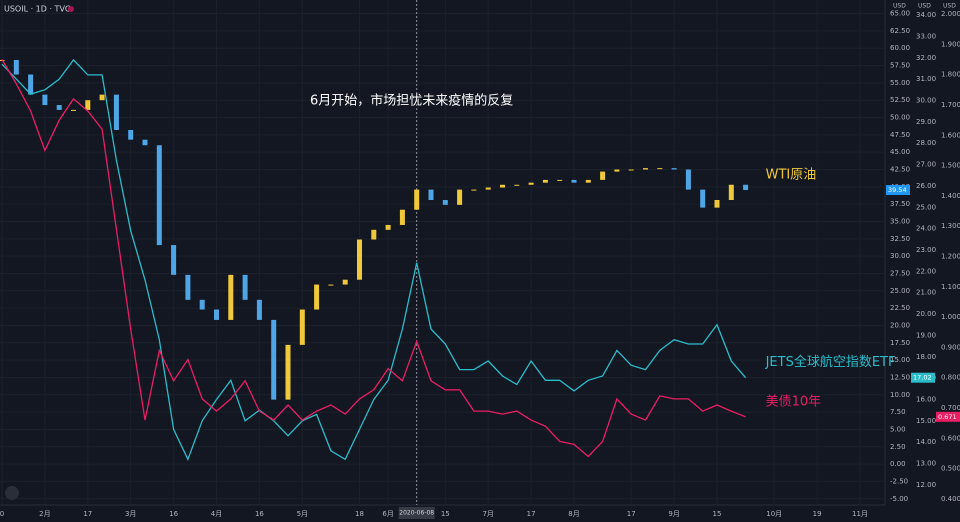 The image size is (960, 522). Describe the element at coordinates (830, 362) in the screenshot. I see `series-name: JETS全球航空指数ETF` at that location.